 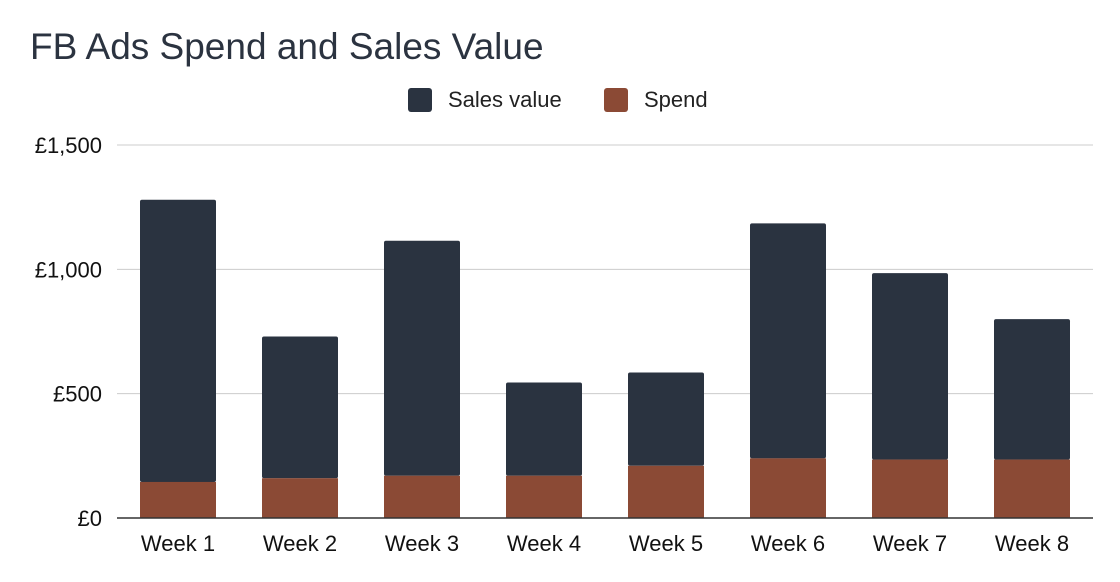 I want to click on legend-item-sales-value: Sales value, so click(x=485, y=100).